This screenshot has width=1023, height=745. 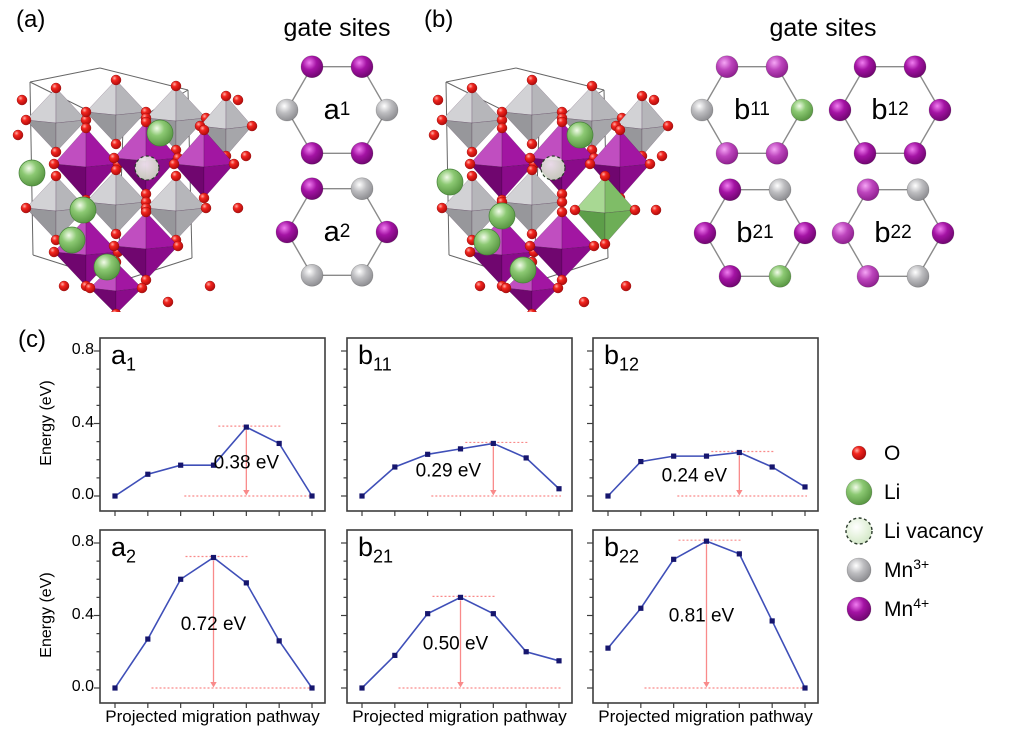 What do you see at coordinates (82, 349) in the screenshot?
I see `ytick-0.8-row1: 0.8` at bounding box center [82, 349].